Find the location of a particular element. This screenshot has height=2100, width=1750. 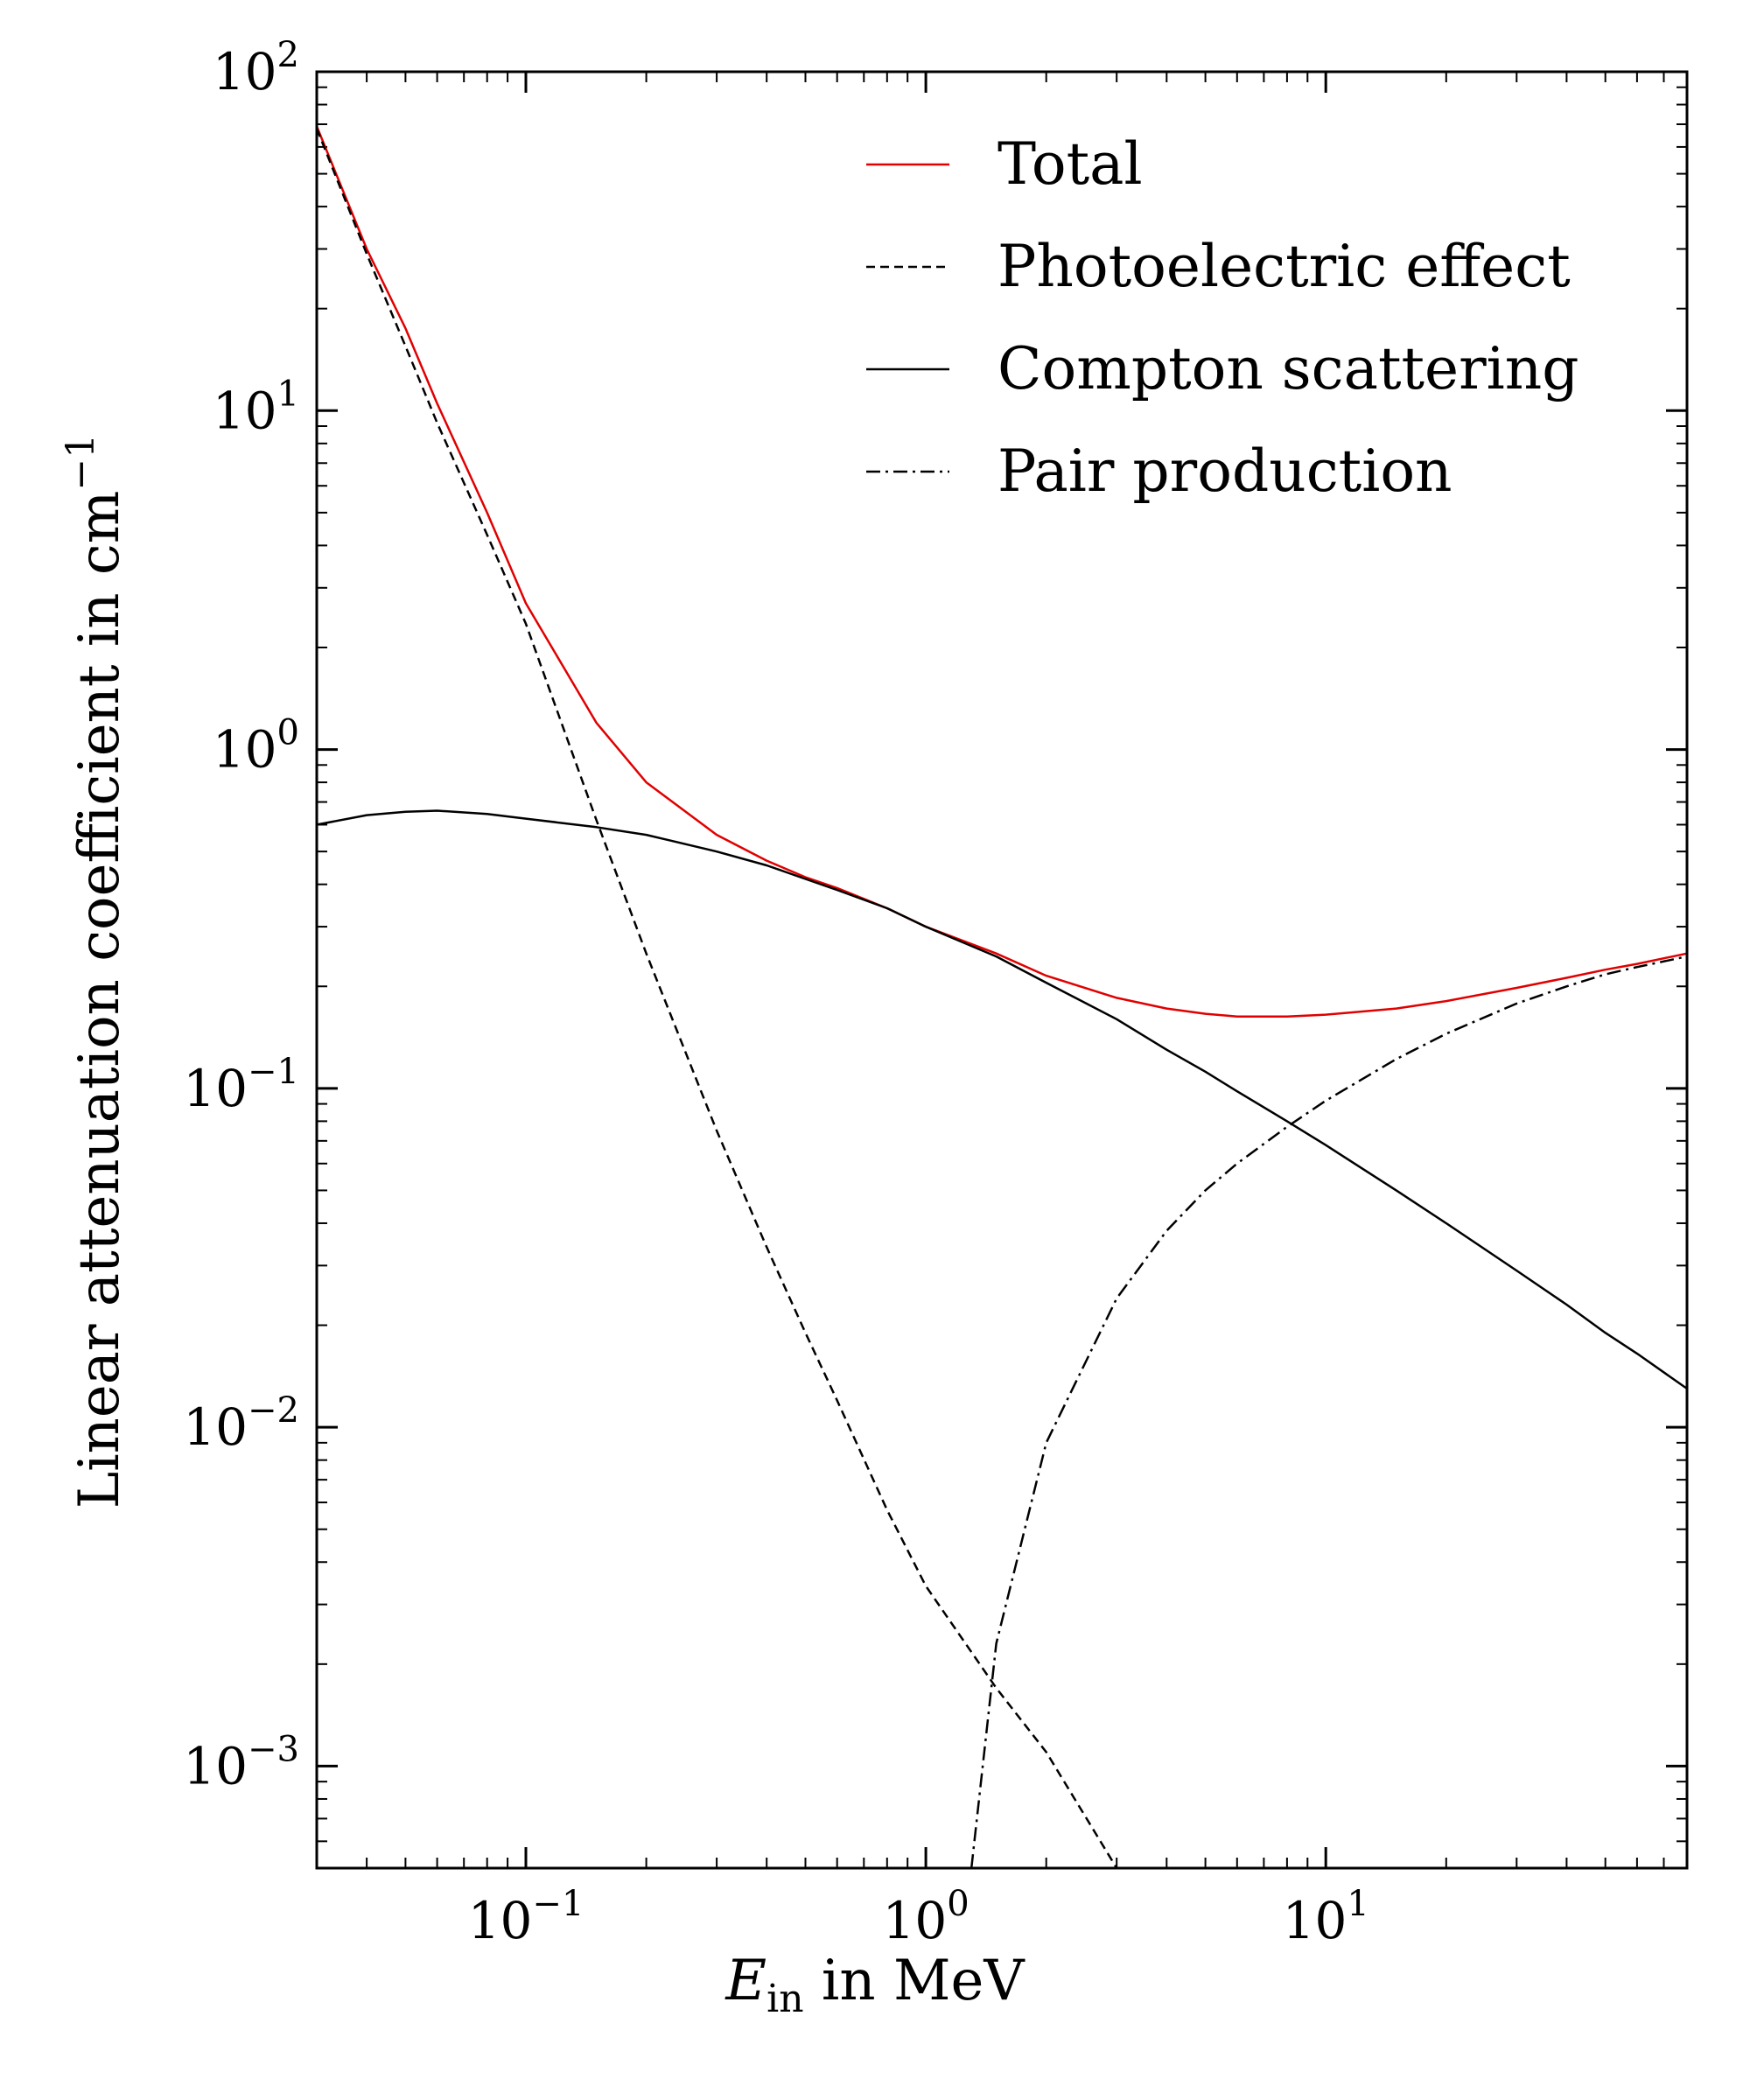

y-tick-exponent: −2 is located at coordinates (273, 1410).